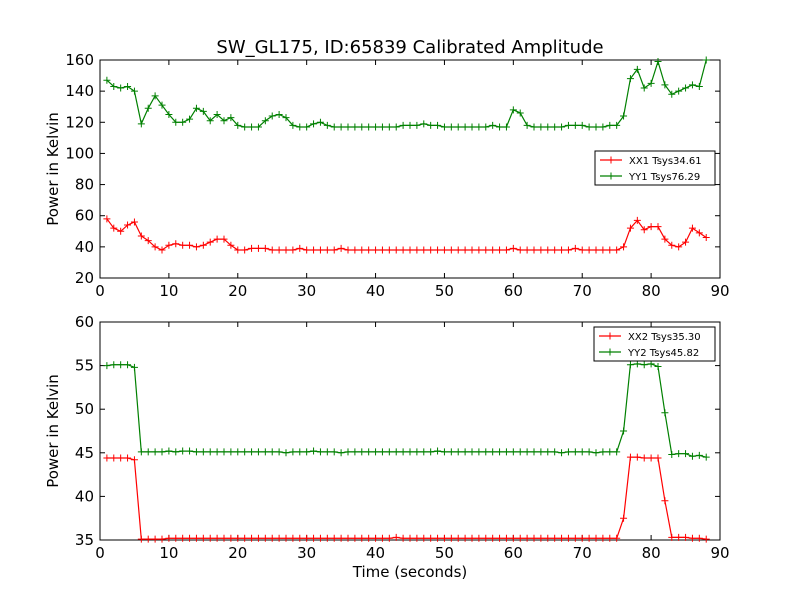 The width and height of the screenshot is (800, 604). I want to click on chart-2-legend-label: XX2 Tsys35.30, so click(664, 337).